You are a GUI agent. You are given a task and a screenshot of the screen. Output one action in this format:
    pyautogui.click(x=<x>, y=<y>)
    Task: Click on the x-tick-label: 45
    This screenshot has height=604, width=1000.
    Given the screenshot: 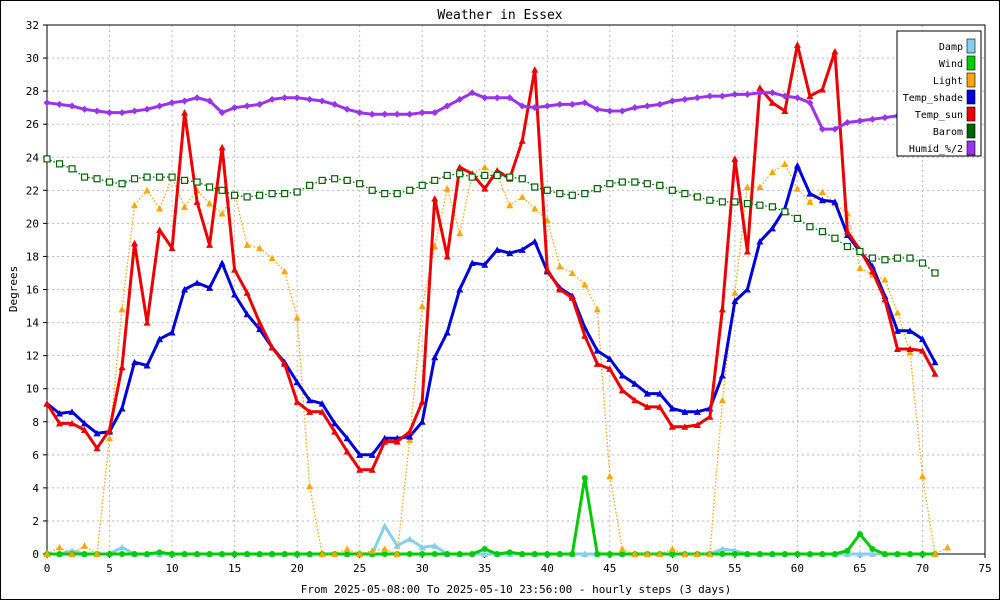 What is the action you would take?
    pyautogui.click(x=609, y=568)
    